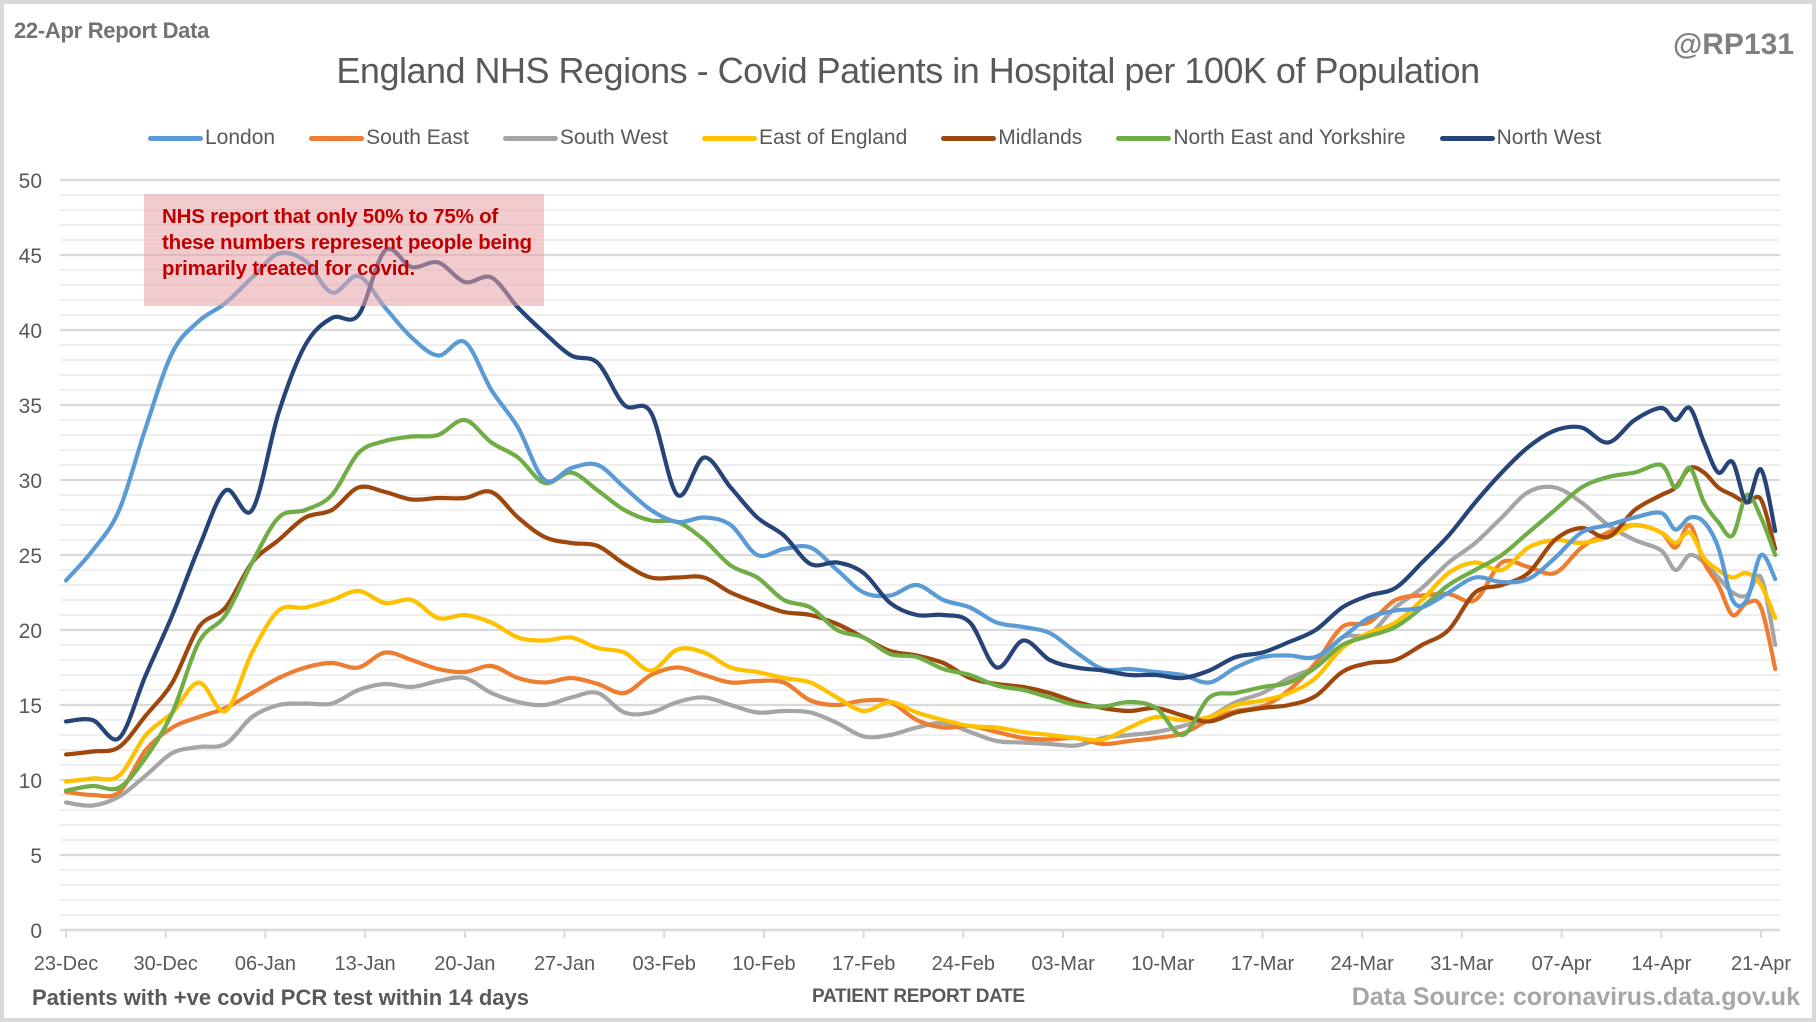 The width and height of the screenshot is (1816, 1022). Describe the element at coordinates (1163, 964) in the screenshot. I see `x-tick-label: 10-Mar` at that location.